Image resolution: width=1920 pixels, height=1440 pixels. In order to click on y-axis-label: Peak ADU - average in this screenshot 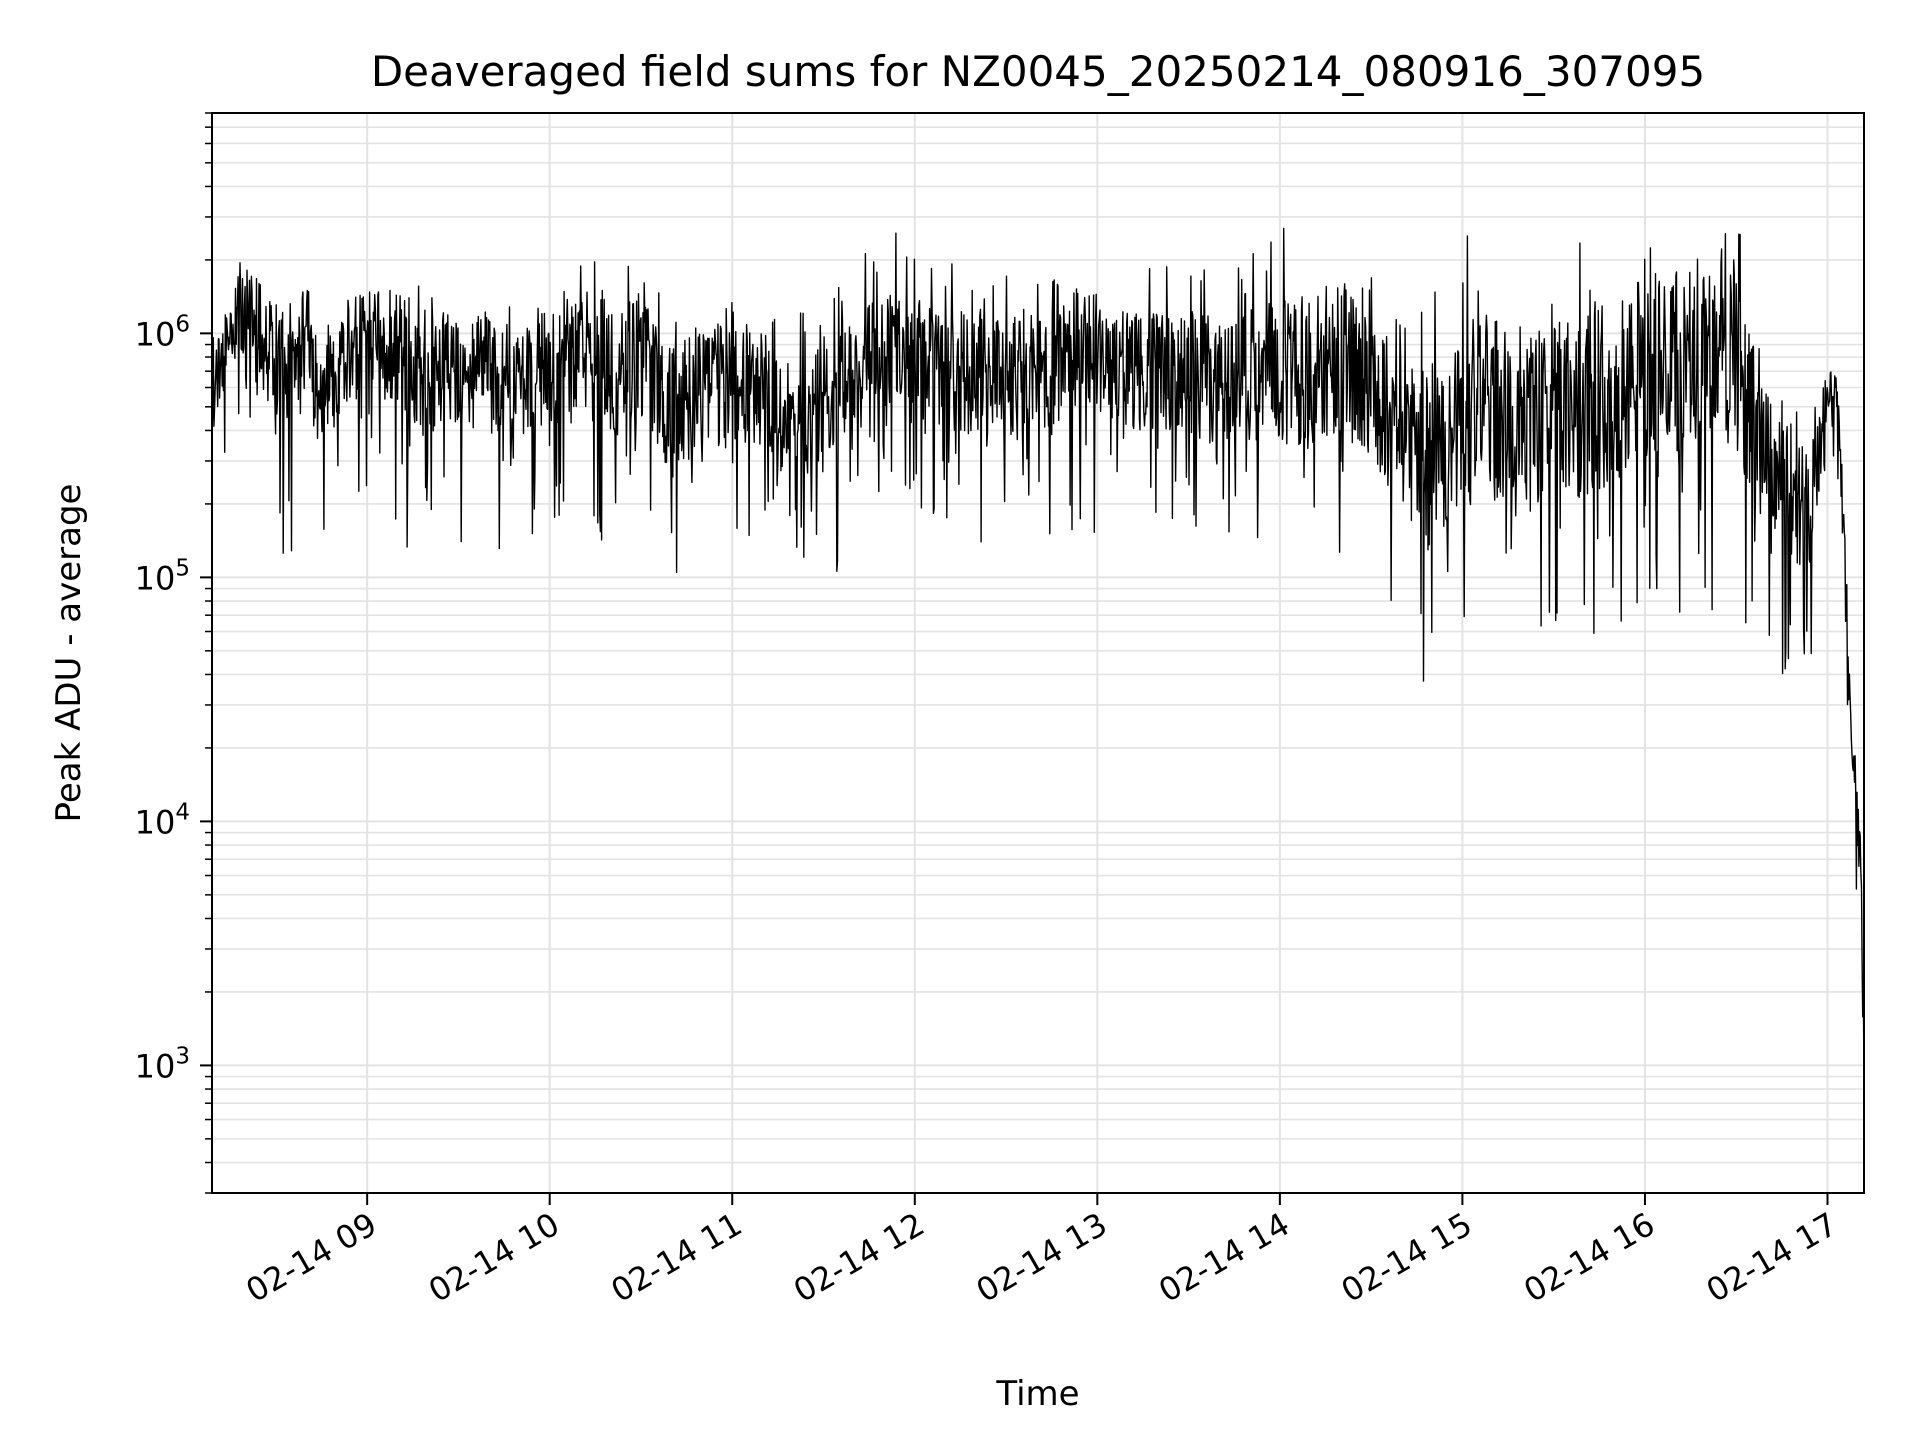, I will do `click(69, 653)`.